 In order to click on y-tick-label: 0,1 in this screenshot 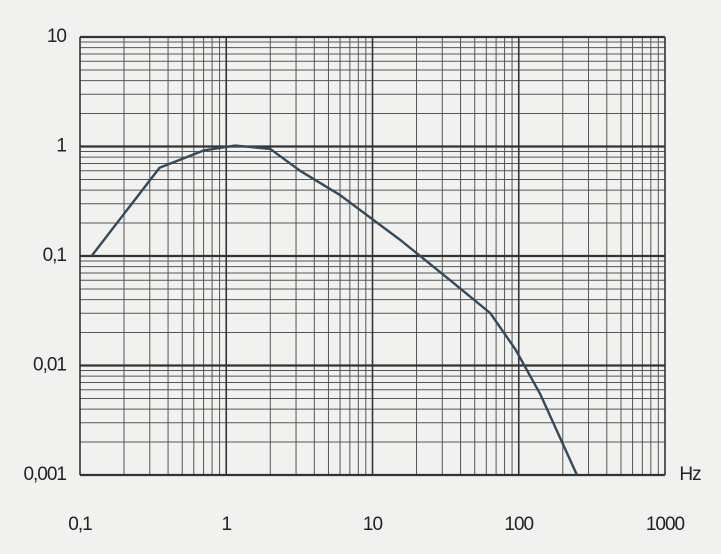, I will do `click(55, 255)`.